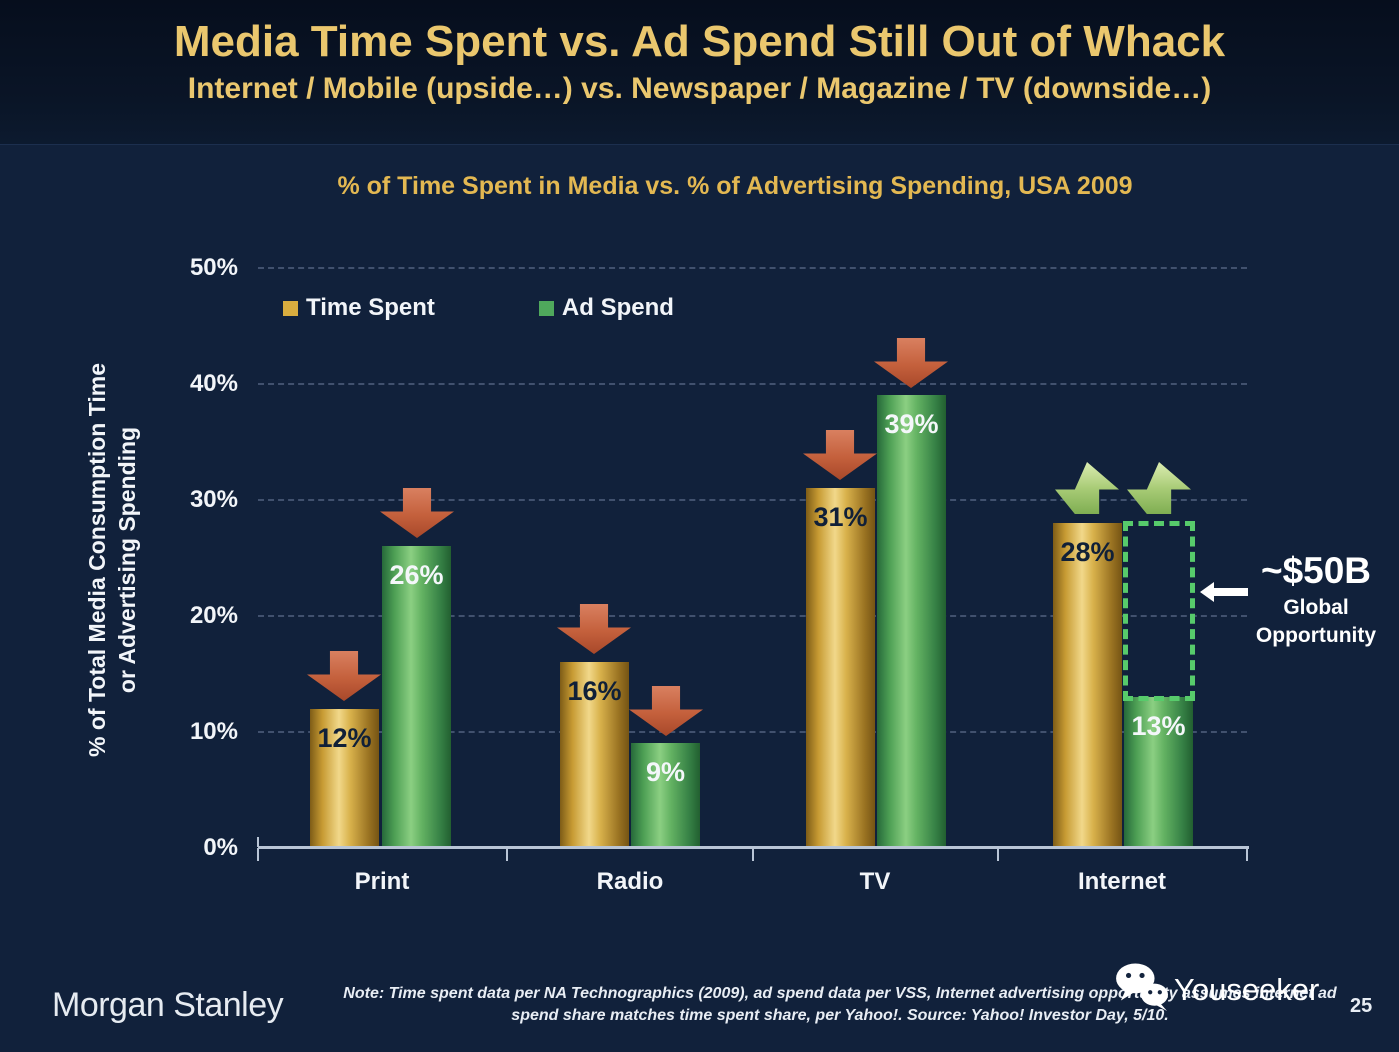  Describe the element at coordinates (258, 842) in the screenshot. I see `x-axis-tick-left-up` at that location.